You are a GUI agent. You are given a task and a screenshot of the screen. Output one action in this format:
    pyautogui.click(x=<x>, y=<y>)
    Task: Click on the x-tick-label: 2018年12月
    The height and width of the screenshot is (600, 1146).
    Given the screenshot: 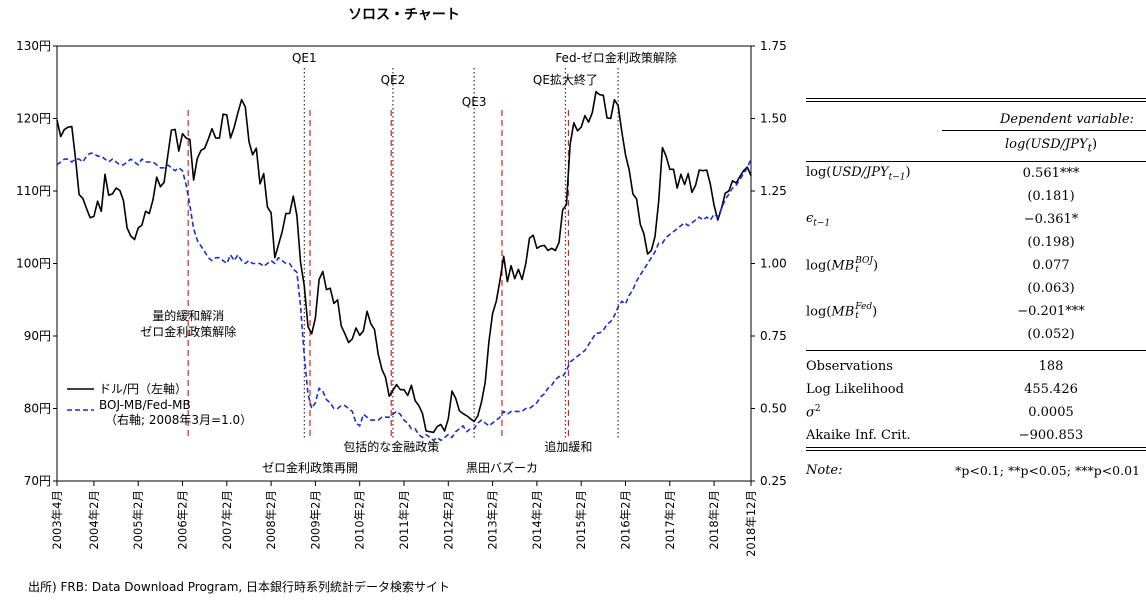 What is the action you would take?
    pyautogui.click(x=751, y=523)
    